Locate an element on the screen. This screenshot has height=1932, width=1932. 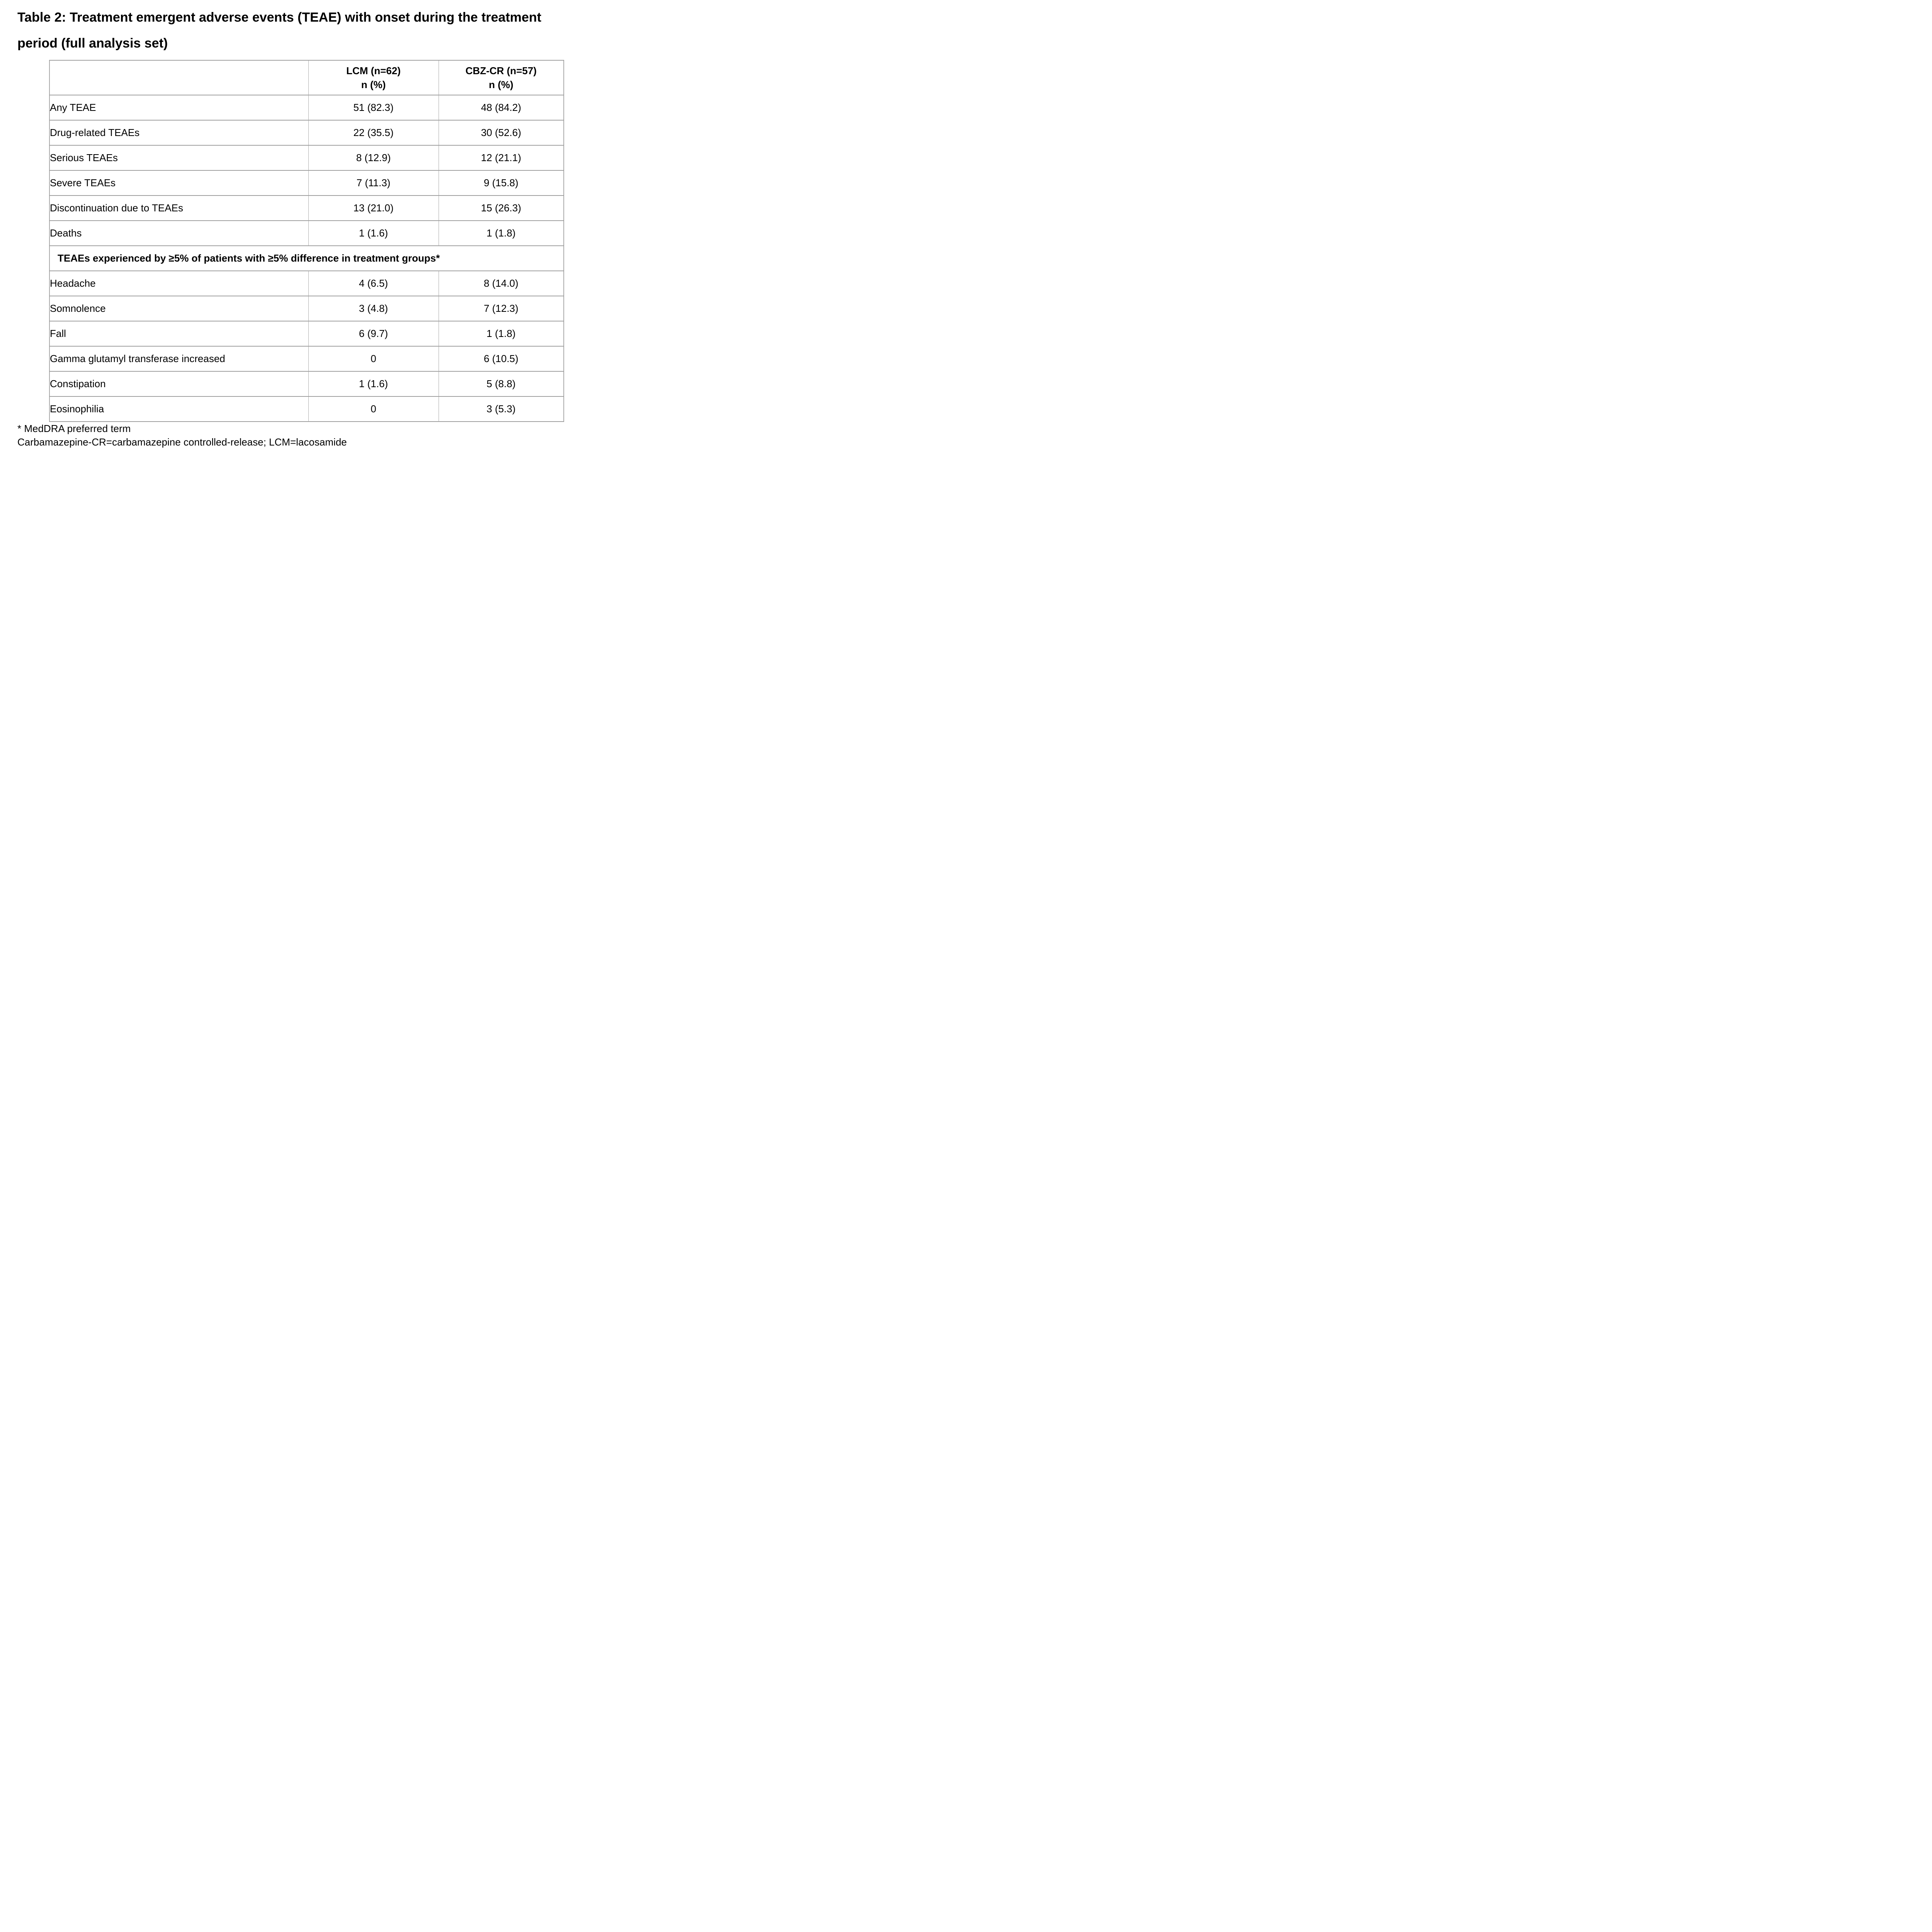
lcm-value-cell: 13 (21.0) is located at coordinates (374, 209).